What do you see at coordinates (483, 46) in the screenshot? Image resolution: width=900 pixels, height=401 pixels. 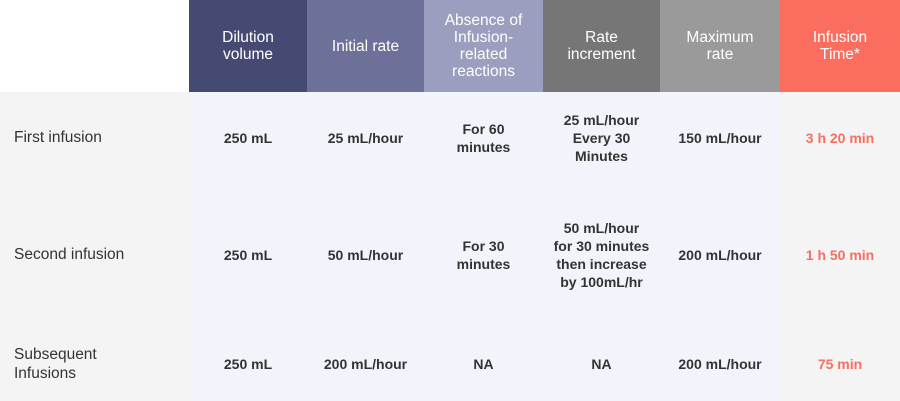 I see `header-absence-reactions: Absence of Infusion- related reactions` at bounding box center [483, 46].